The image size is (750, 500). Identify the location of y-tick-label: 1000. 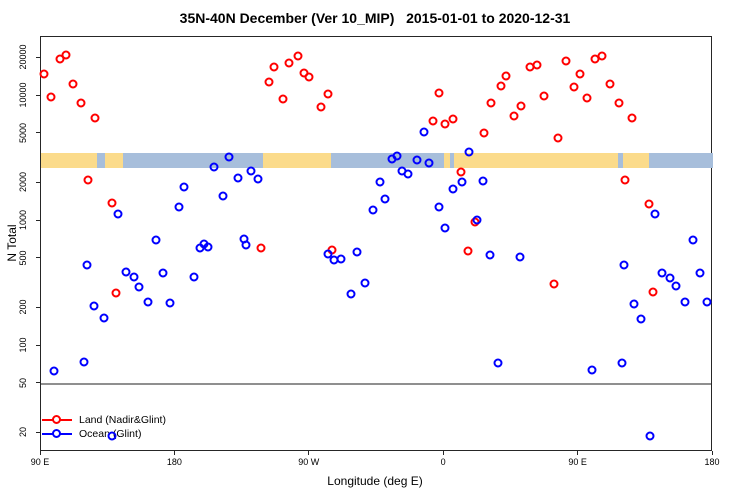
(23, 220).